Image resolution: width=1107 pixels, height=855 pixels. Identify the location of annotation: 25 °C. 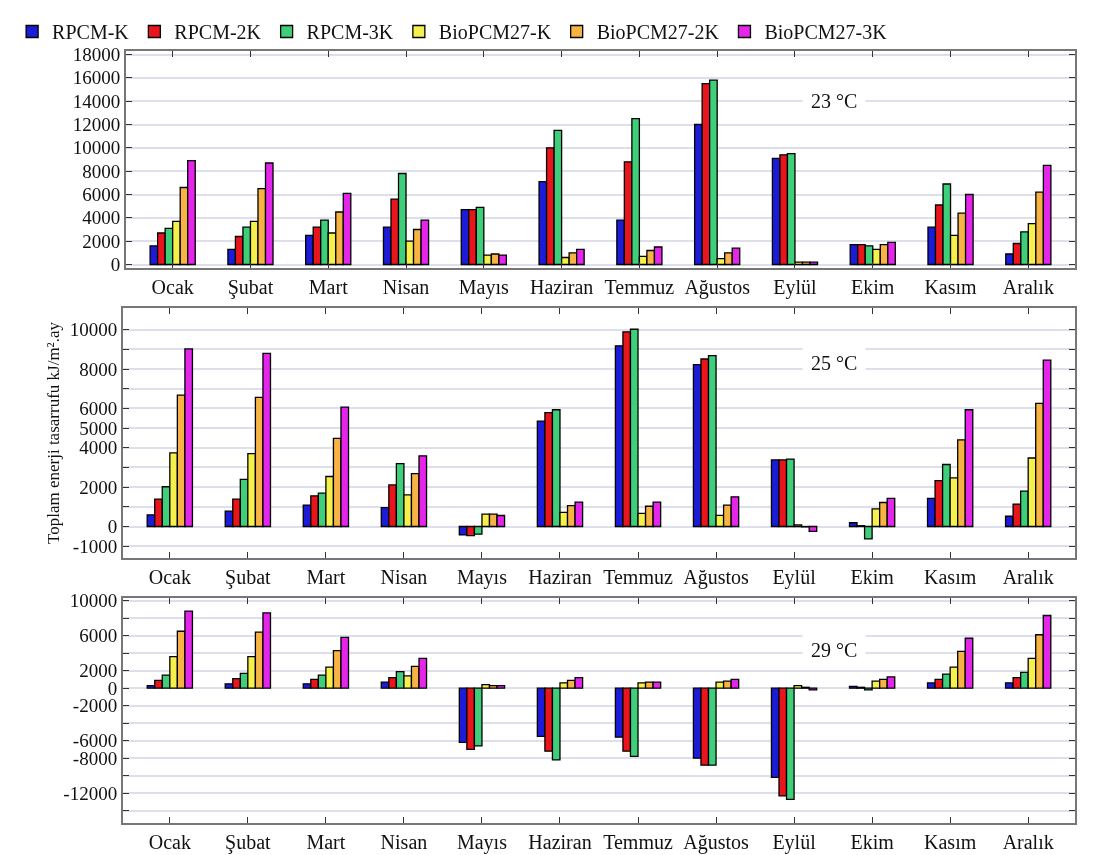
(834, 363).